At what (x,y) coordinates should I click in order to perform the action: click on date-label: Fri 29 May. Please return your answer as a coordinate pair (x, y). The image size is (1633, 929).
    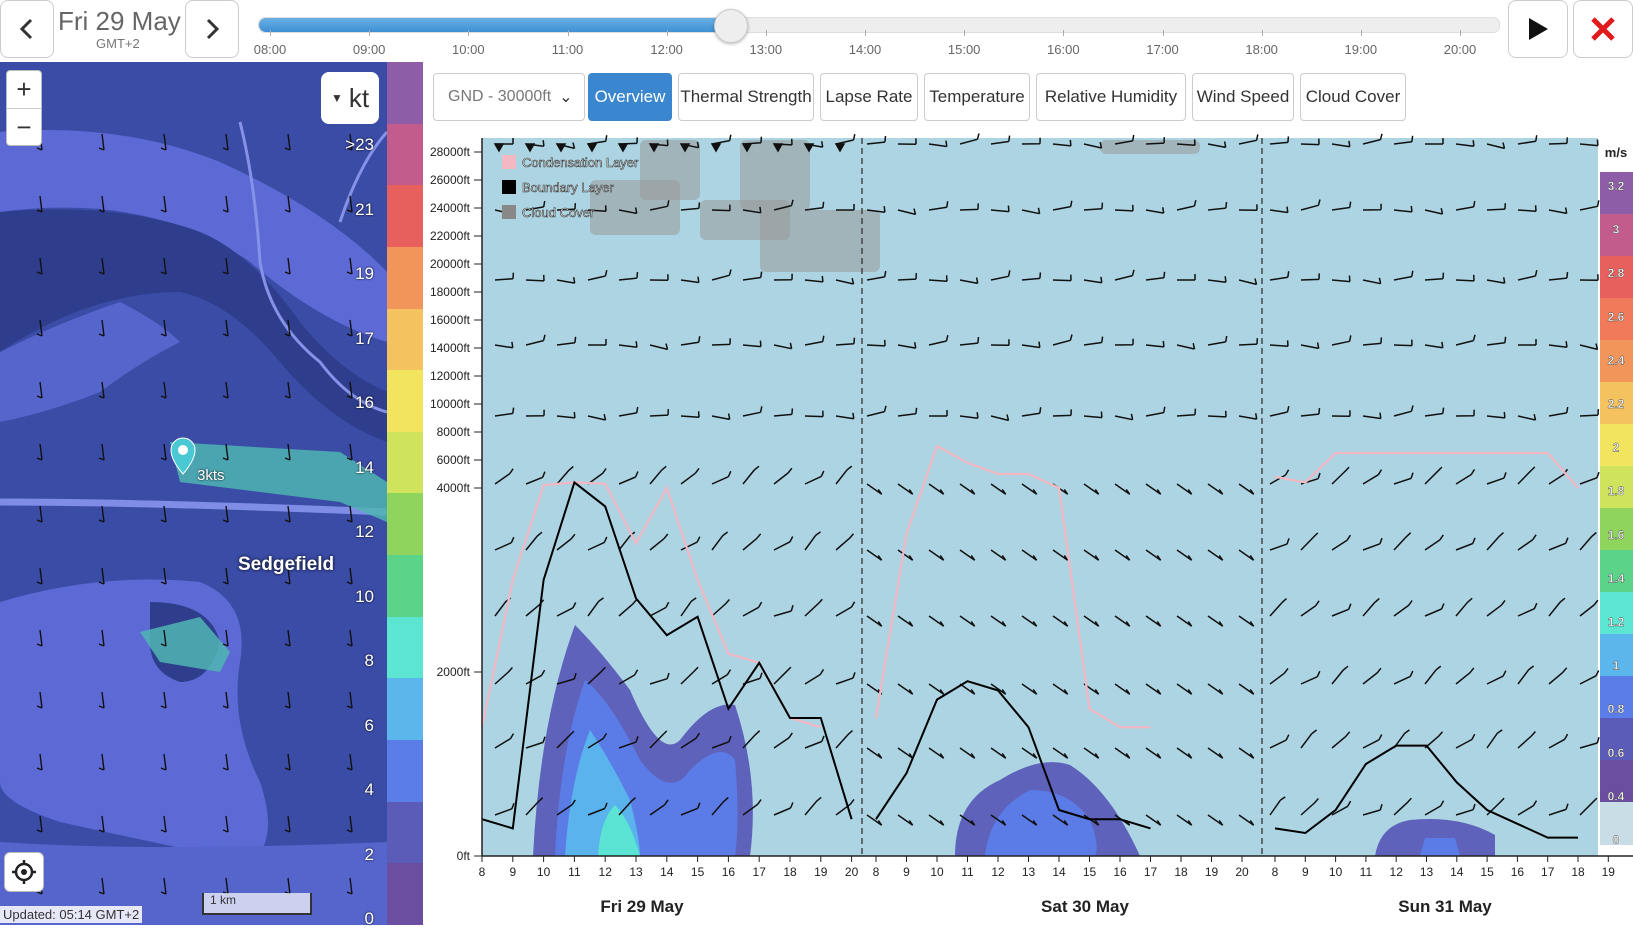
    Looking at the image, I should click on (119, 21).